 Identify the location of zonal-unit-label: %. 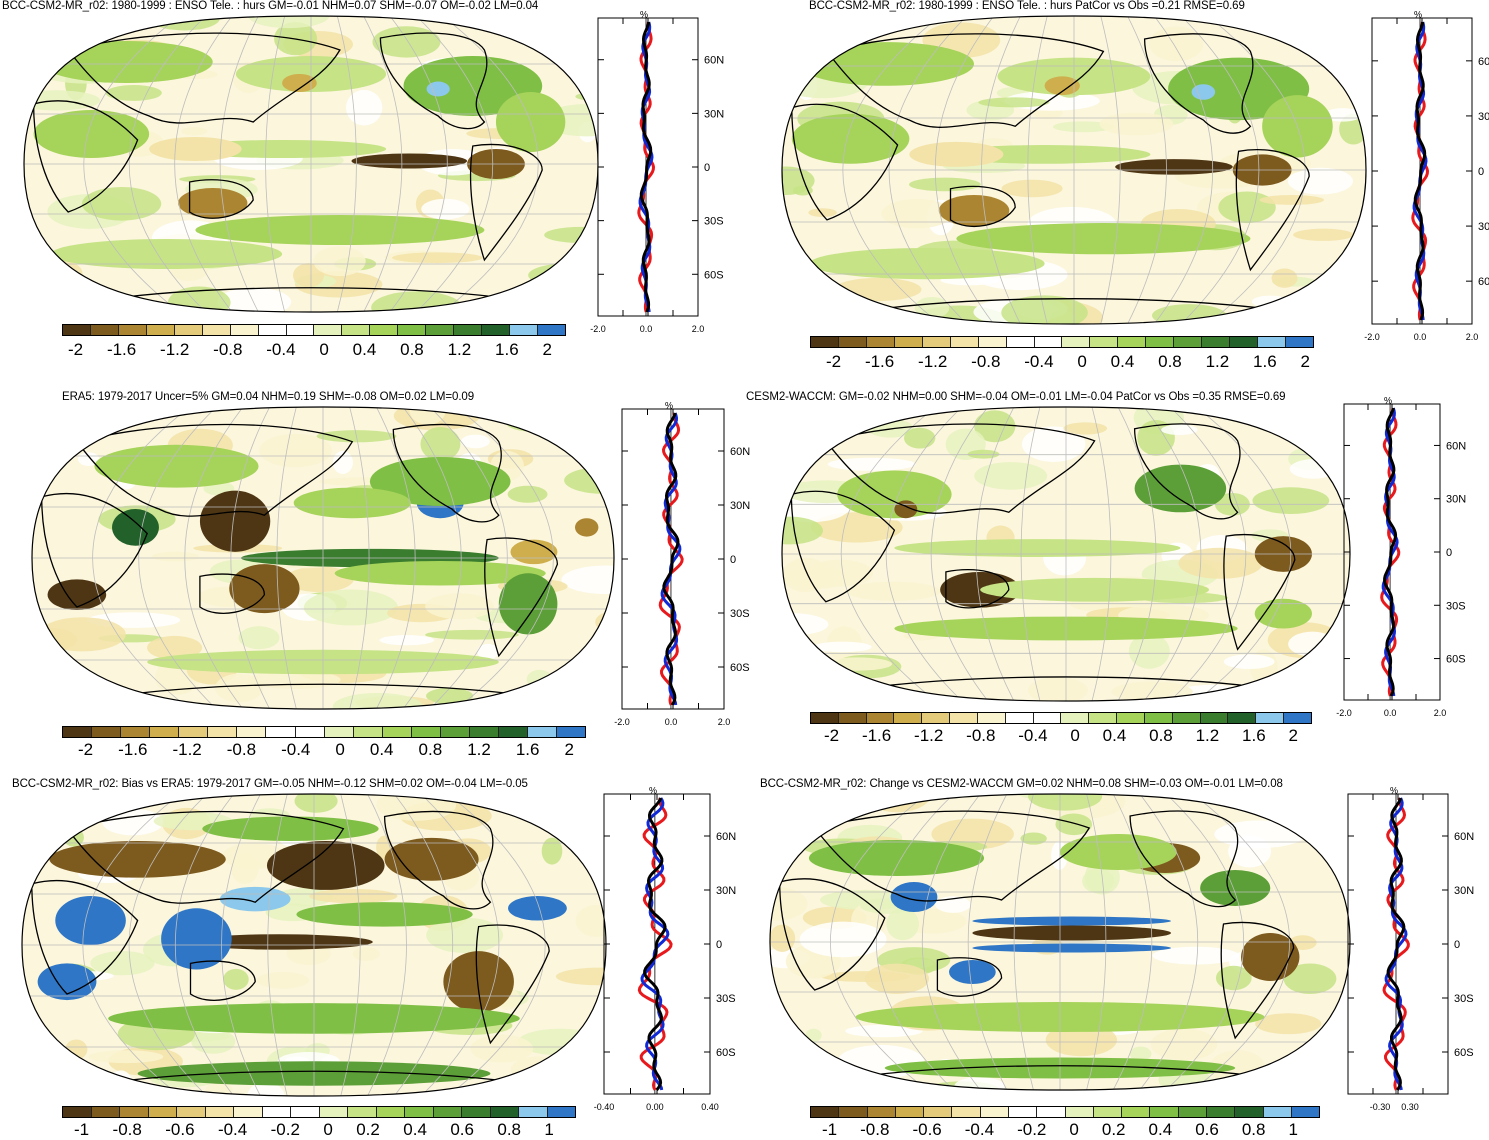
(1388, 401).